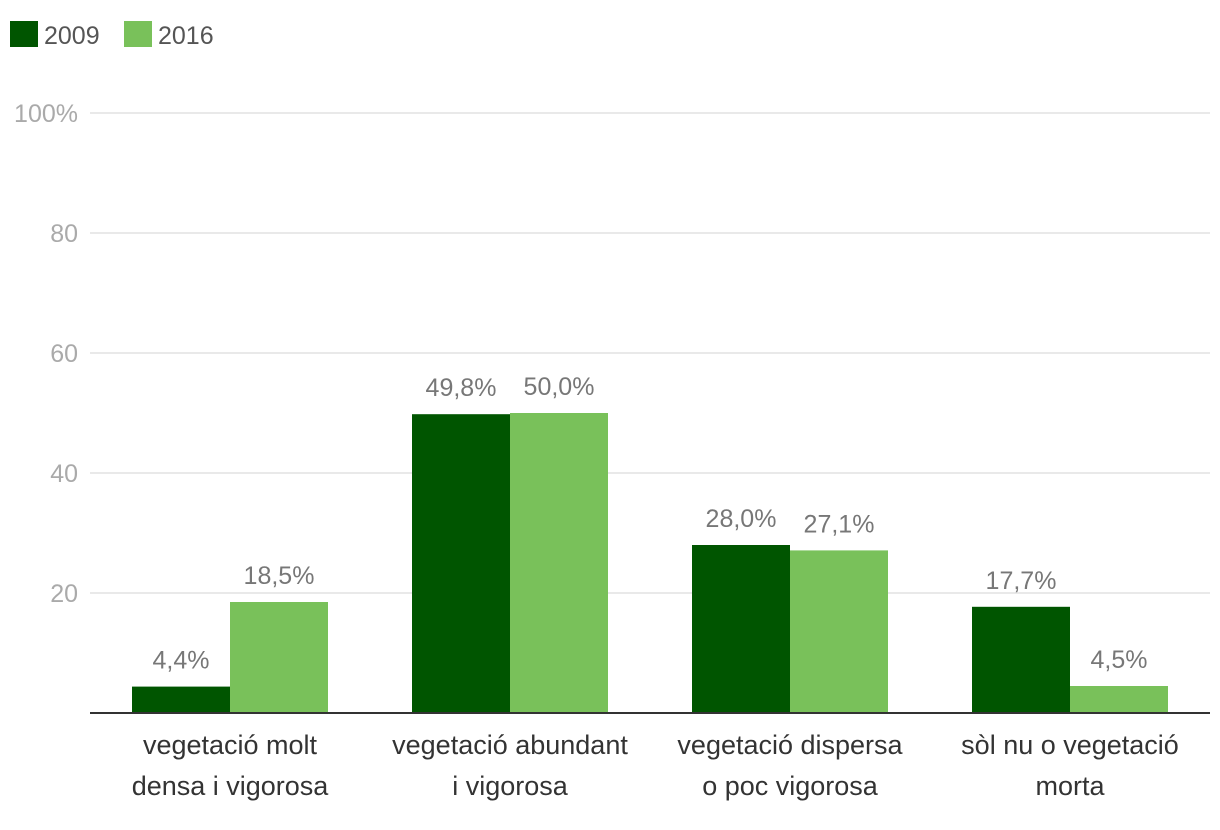 The width and height of the screenshot is (1220, 830). What do you see at coordinates (64, 234) in the screenshot?
I see `y-tick-label-80: 80` at bounding box center [64, 234].